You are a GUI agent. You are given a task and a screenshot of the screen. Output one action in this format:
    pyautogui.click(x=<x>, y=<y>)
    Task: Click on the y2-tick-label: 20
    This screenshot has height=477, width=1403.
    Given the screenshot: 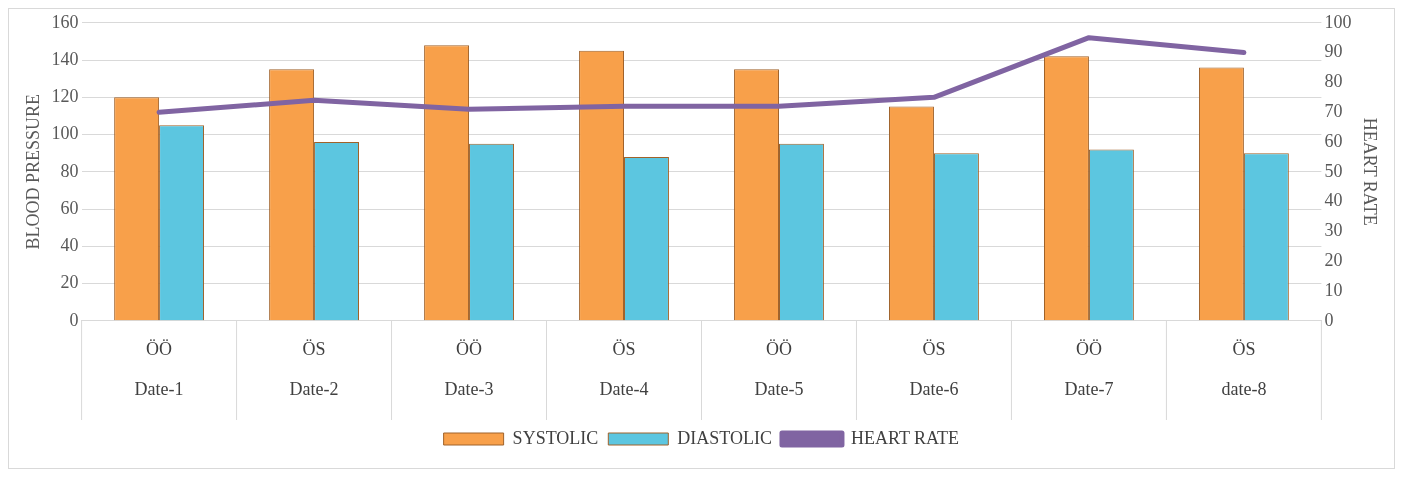 What is the action you would take?
    pyautogui.click(x=1333, y=259)
    